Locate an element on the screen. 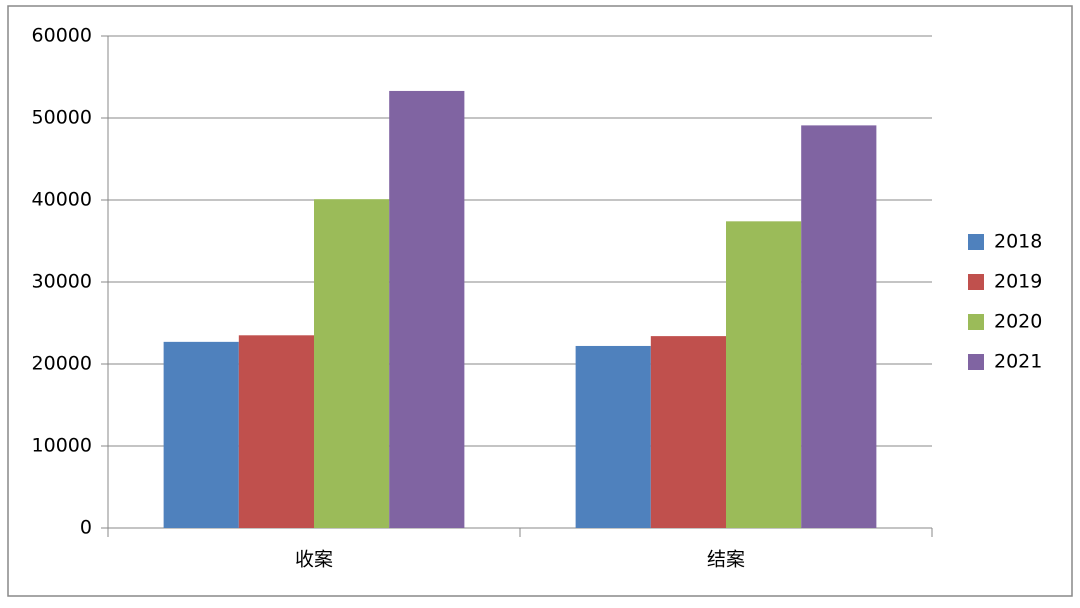 The image size is (1080, 608). y-tick-label: 30000 is located at coordinates (62, 282).